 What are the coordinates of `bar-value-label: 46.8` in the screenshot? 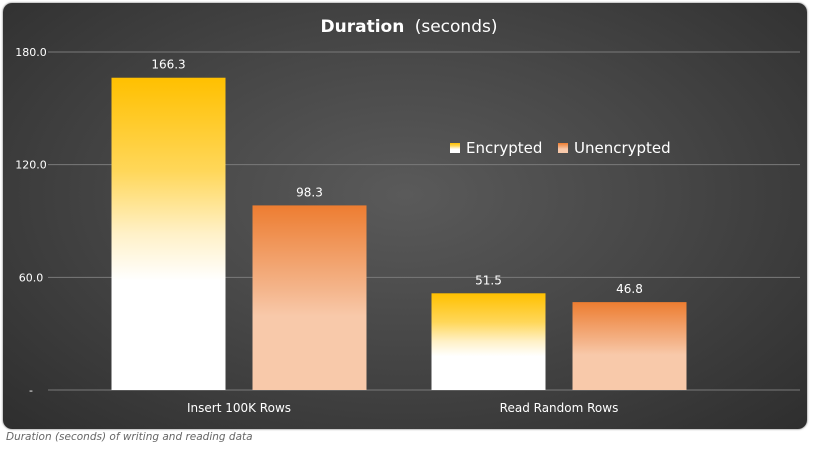 It's located at (629, 289).